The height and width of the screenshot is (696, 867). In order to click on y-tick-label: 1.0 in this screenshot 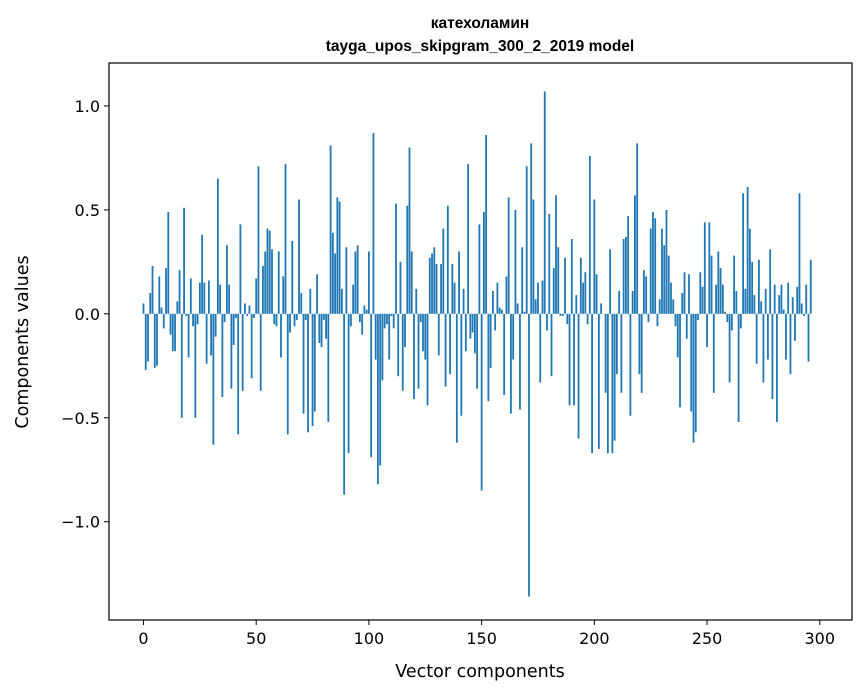, I will do `click(87, 106)`.